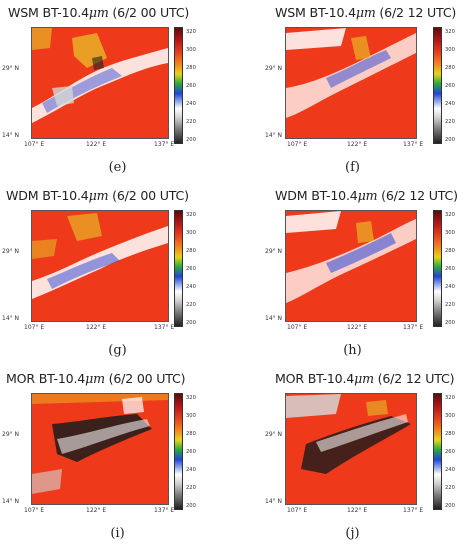 This screenshot has width=470, height=550. What do you see at coordinates (366, 195) in the screenshot?
I see `panel-title: WDM BT-10.4μm (6/2 12 UTC)` at bounding box center [366, 195].